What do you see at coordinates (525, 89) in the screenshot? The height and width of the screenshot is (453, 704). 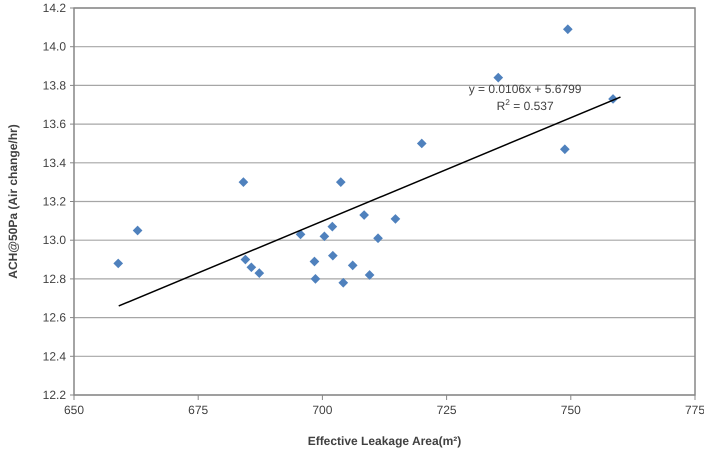 I see `annotation: y = 0.0106x + 5.6799` at bounding box center [525, 89].